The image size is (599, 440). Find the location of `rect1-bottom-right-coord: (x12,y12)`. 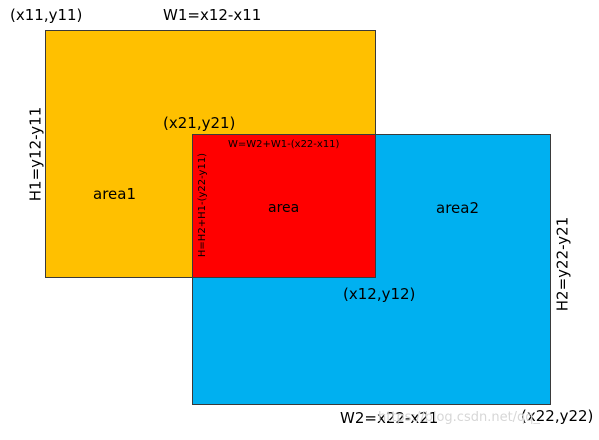

rect1-bottom-right-coord: (x12,y12) is located at coordinates (379, 294).